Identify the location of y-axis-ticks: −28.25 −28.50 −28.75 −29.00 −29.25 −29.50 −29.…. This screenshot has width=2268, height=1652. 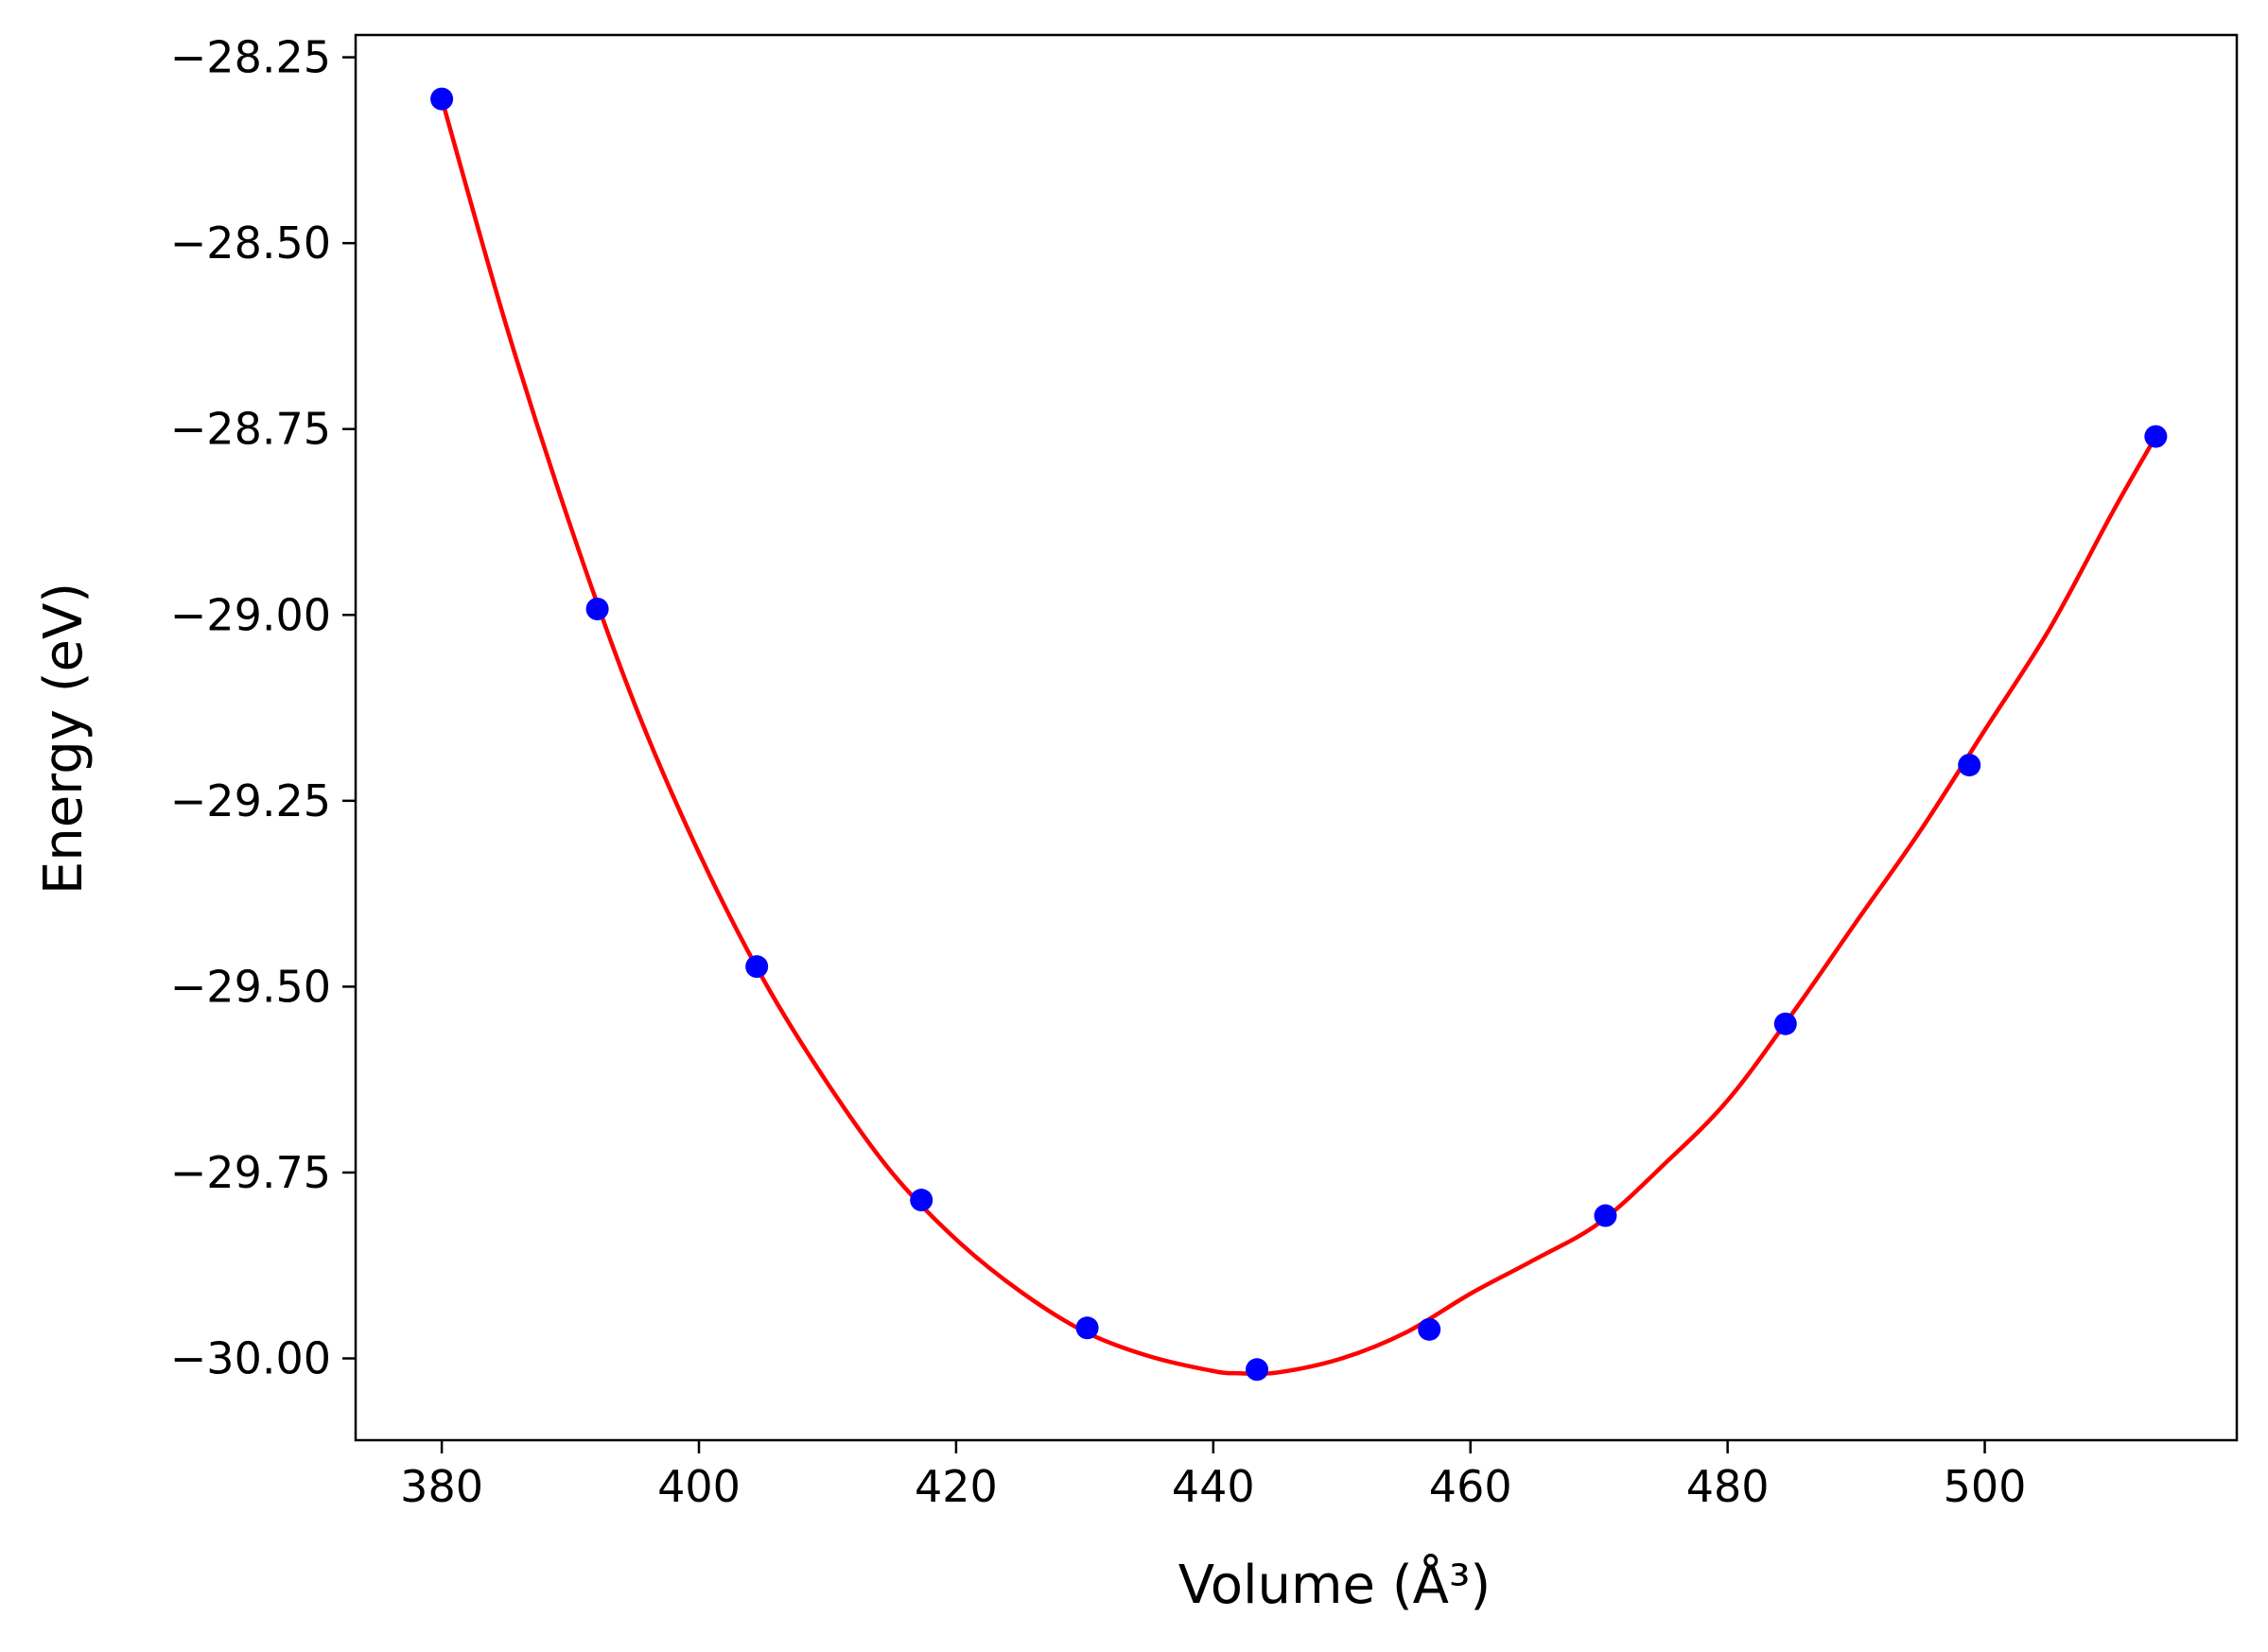
(263, 708).